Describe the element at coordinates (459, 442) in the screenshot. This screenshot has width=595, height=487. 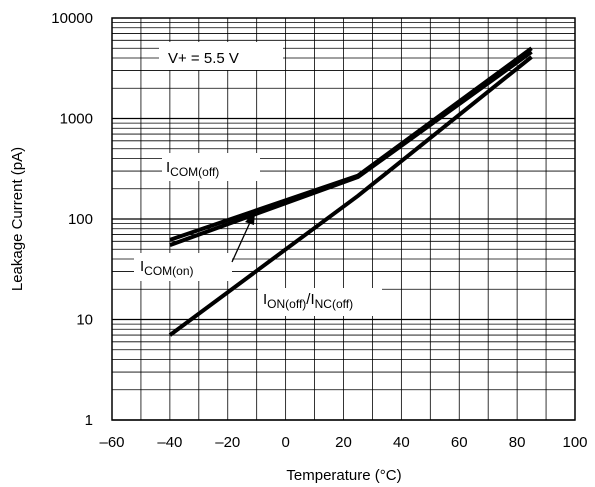
I see `x-tick-label: 60` at that location.